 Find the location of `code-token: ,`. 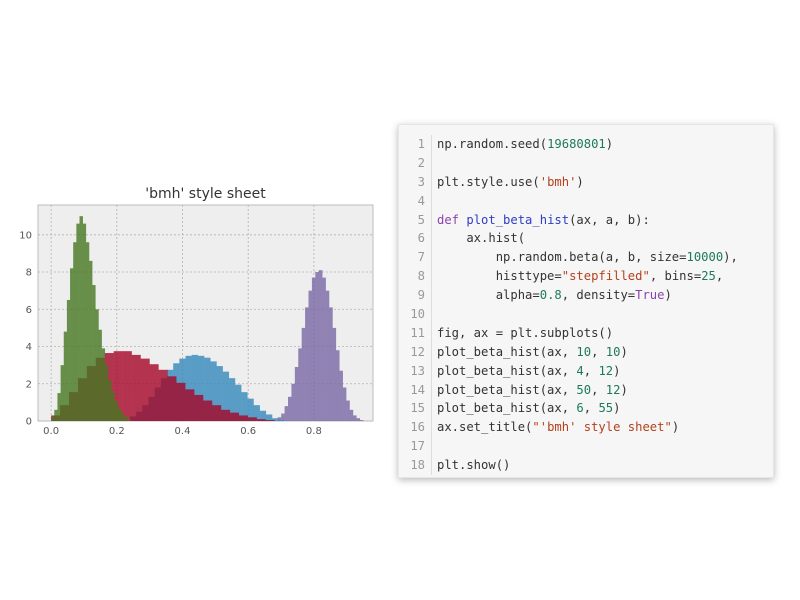

code-token: , is located at coordinates (719, 276).